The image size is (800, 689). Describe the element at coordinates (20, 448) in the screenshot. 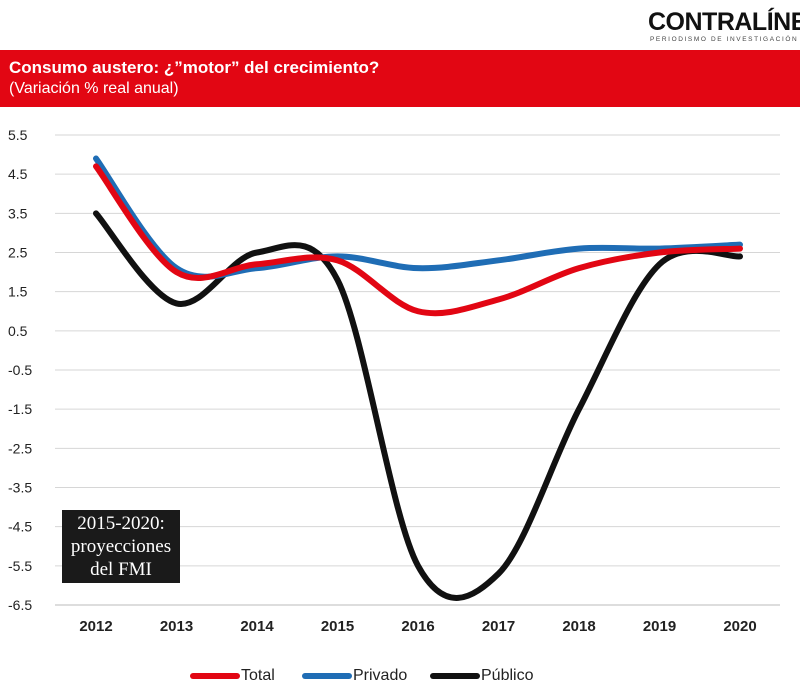

I see `y-tick-label: -2.5` at that location.